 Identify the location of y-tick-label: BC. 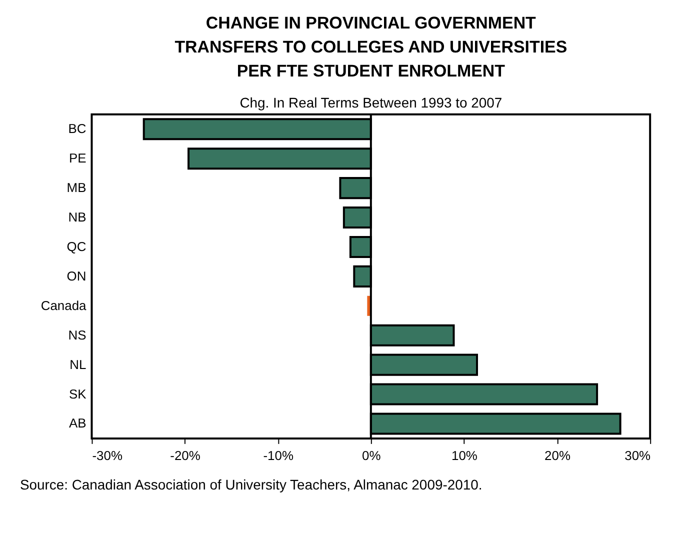
(77, 128).